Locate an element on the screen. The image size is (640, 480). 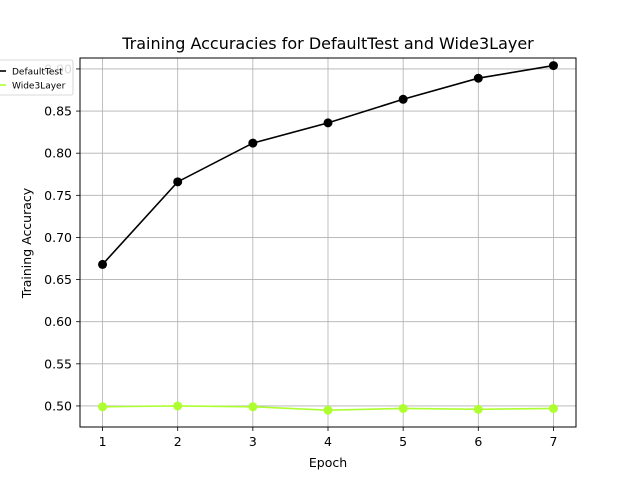
x-tick-label: 6 is located at coordinates (478, 441).